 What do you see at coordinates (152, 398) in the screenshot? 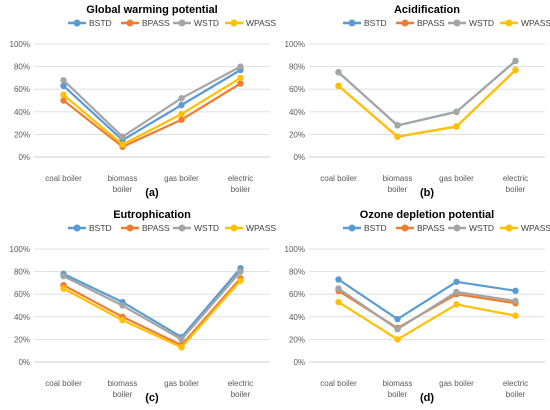
I see `panel-label: (c)` at bounding box center [152, 398].